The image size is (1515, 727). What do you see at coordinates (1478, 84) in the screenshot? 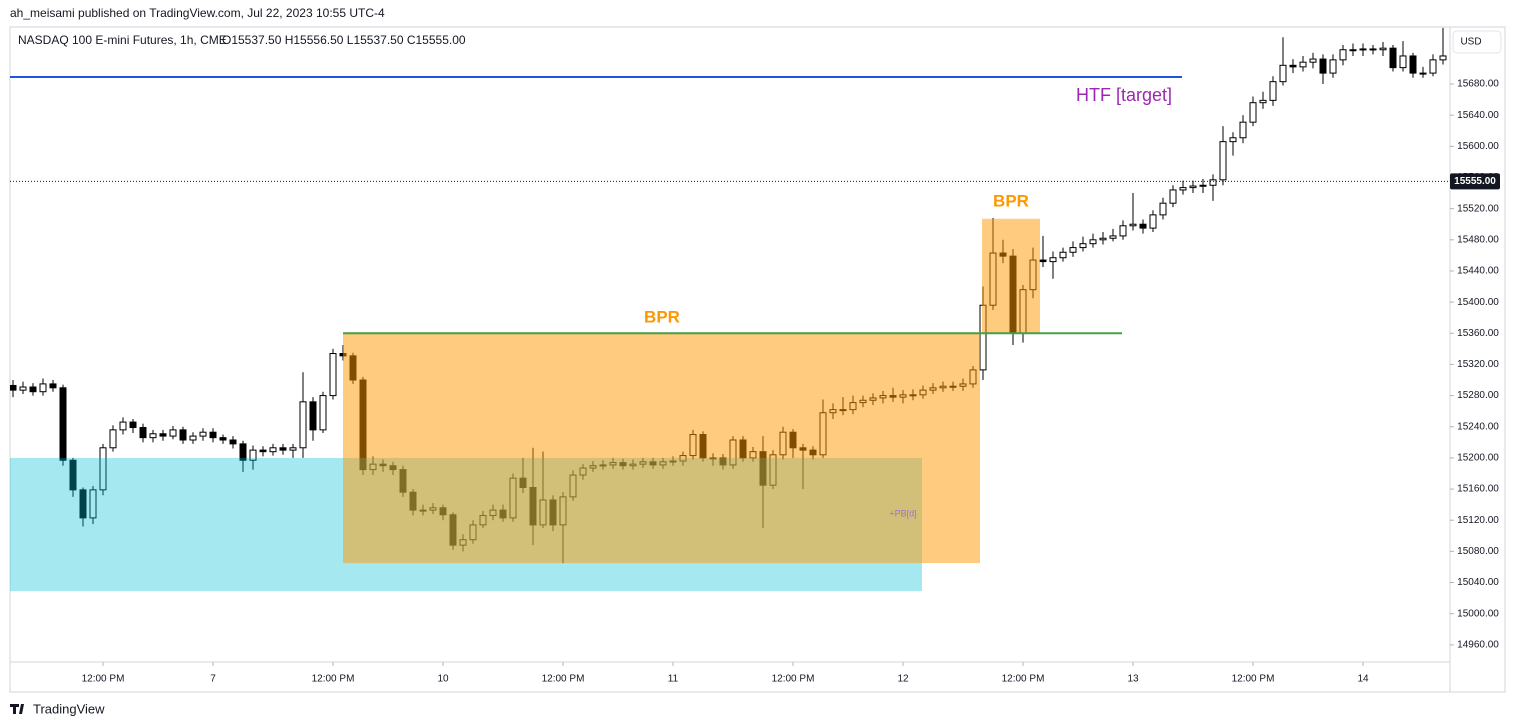
I see `y-tick-label: 15680.00` at bounding box center [1478, 84].